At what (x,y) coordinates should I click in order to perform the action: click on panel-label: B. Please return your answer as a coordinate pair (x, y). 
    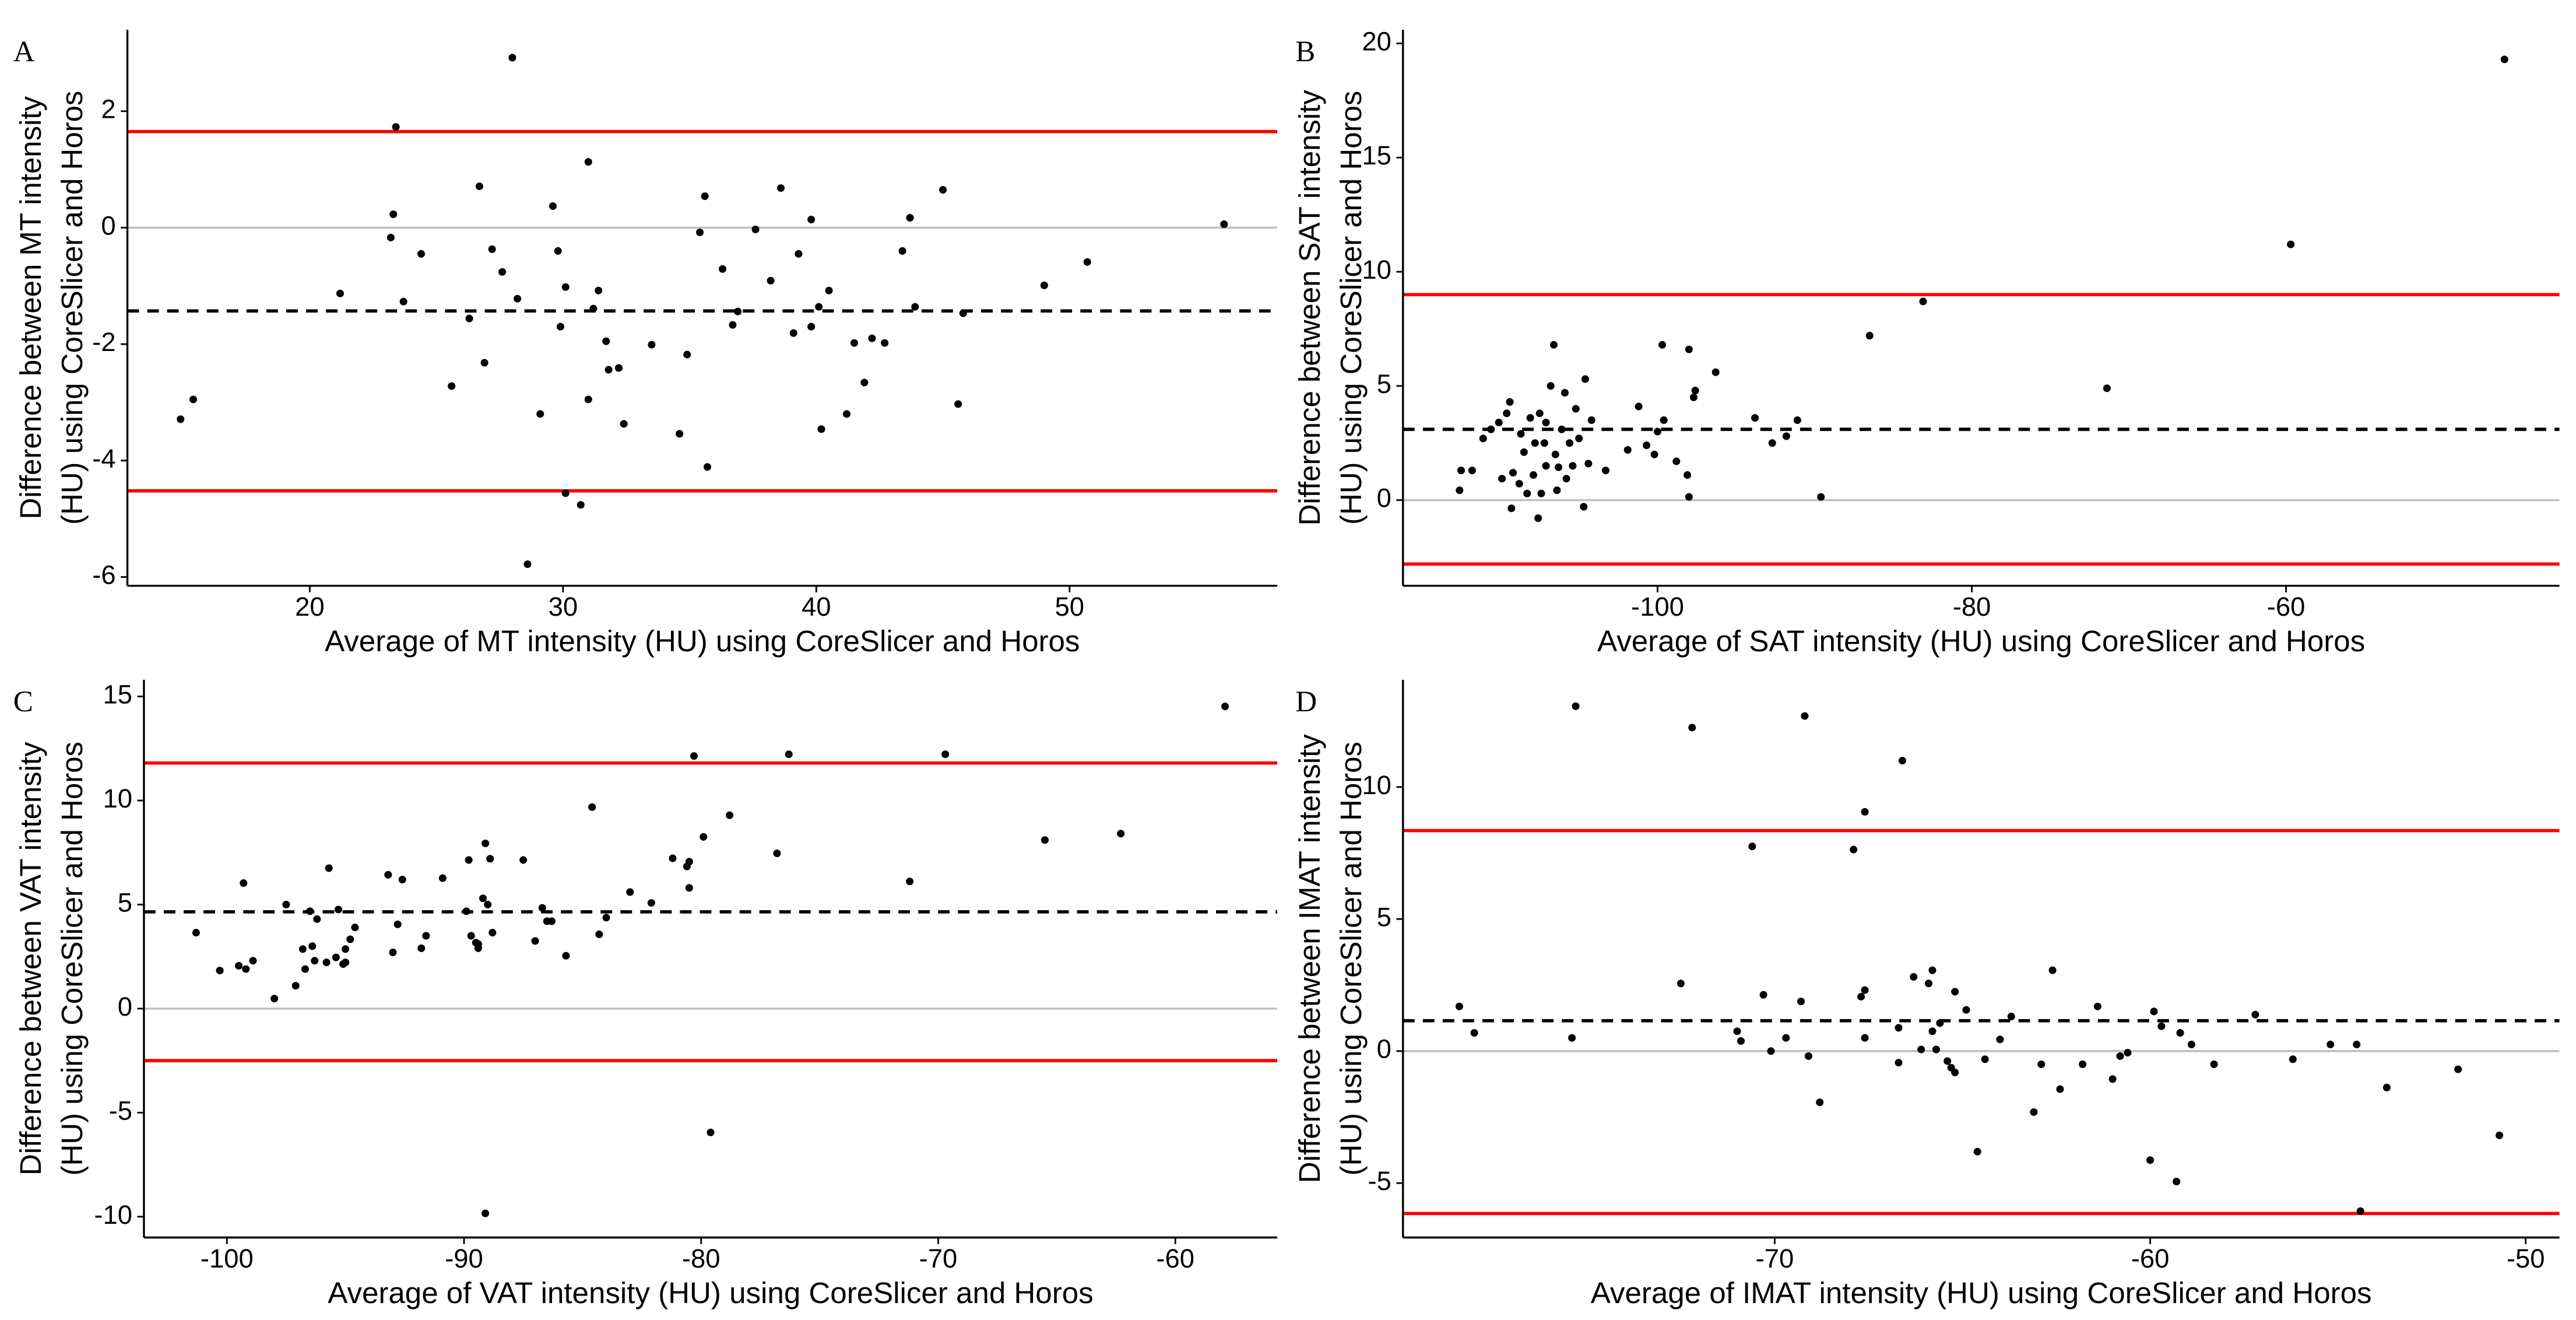
    Looking at the image, I should click on (1305, 52).